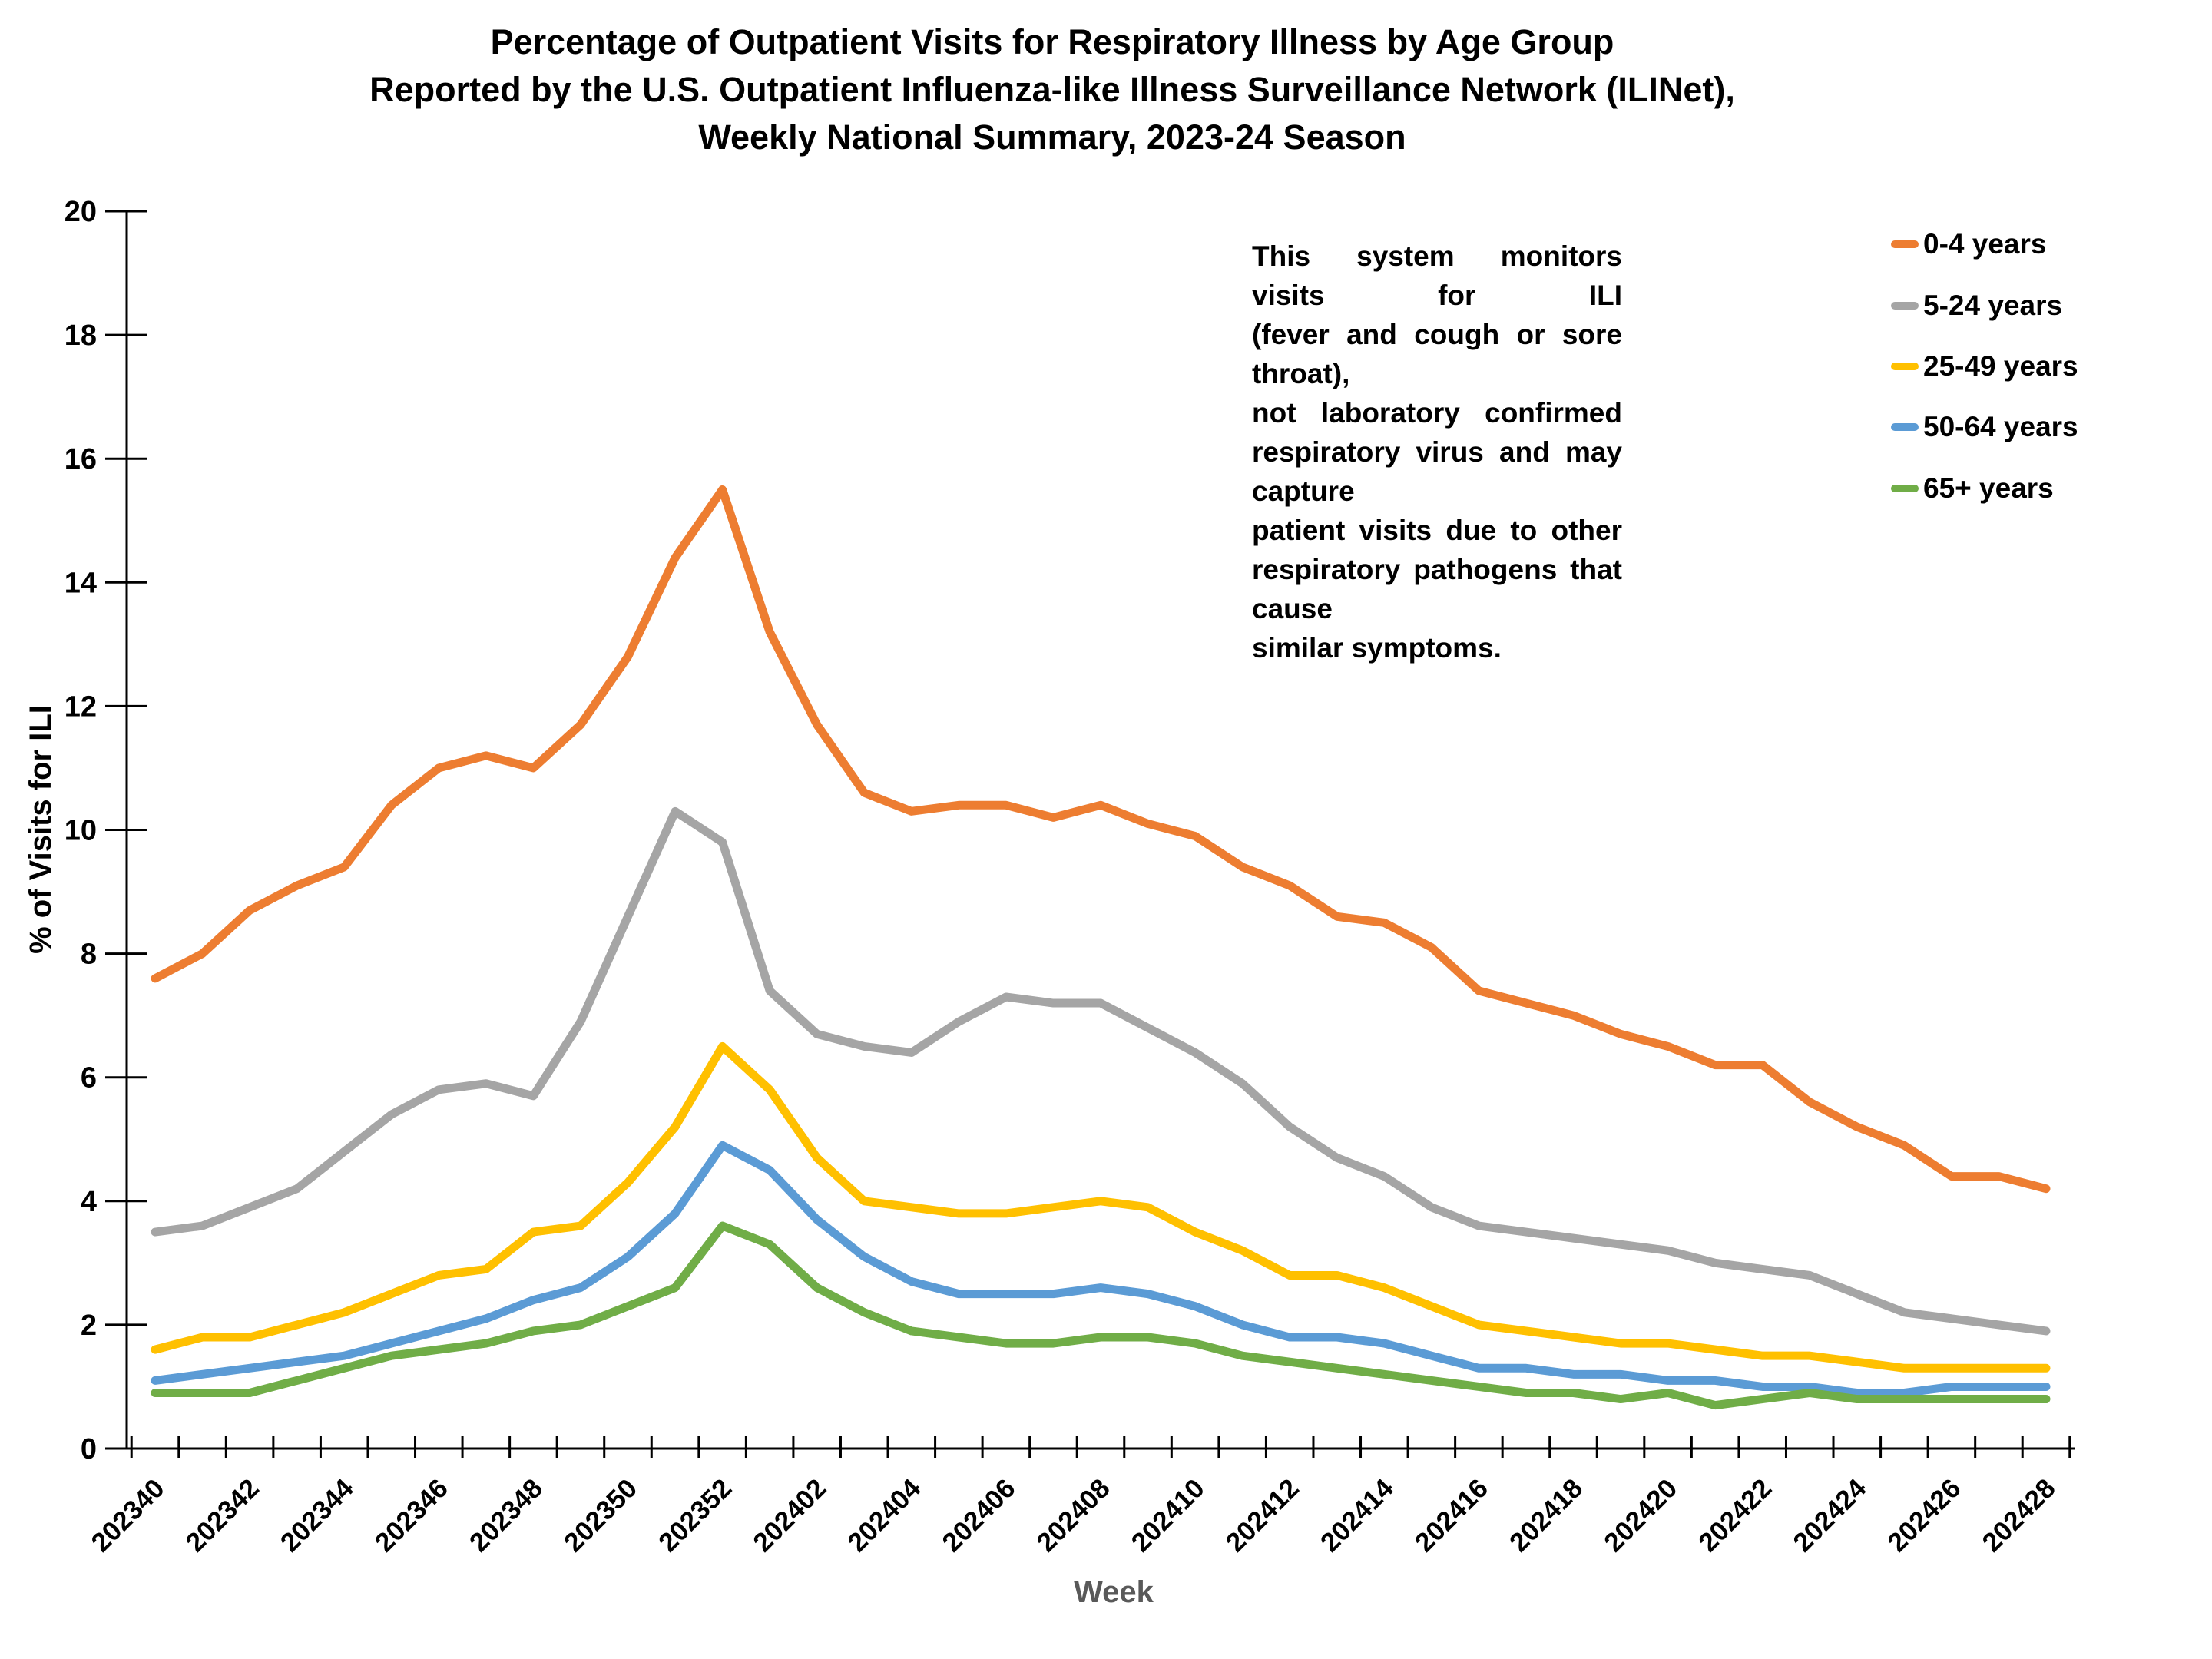 This screenshot has height=1659, width=2212. Describe the element at coordinates (222, 1515) in the screenshot. I see `x-tick-label: 202342` at that location.